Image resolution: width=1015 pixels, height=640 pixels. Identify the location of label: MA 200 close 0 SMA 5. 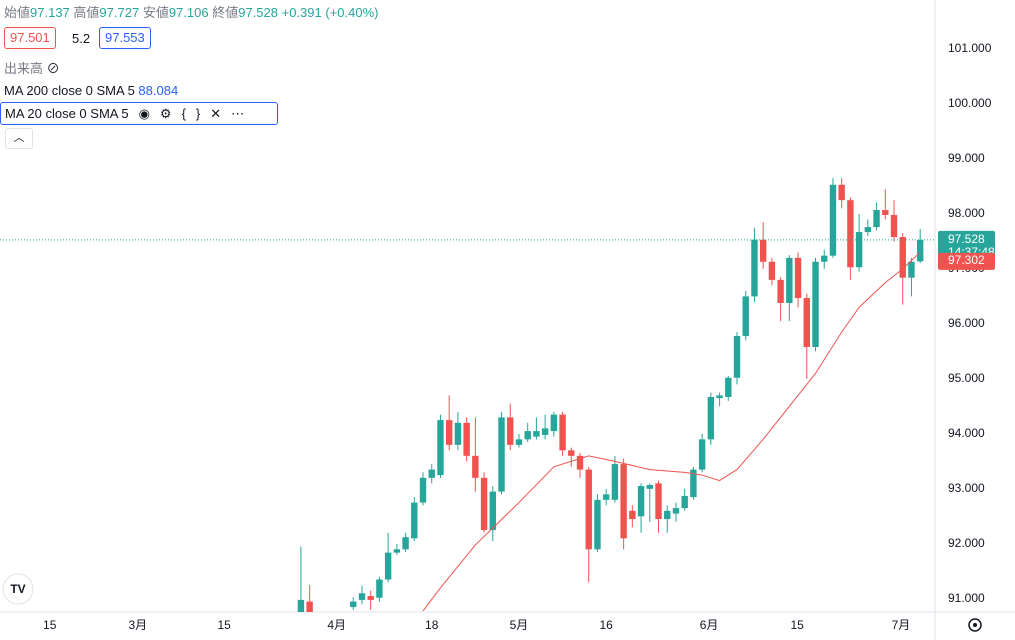
(69, 90).